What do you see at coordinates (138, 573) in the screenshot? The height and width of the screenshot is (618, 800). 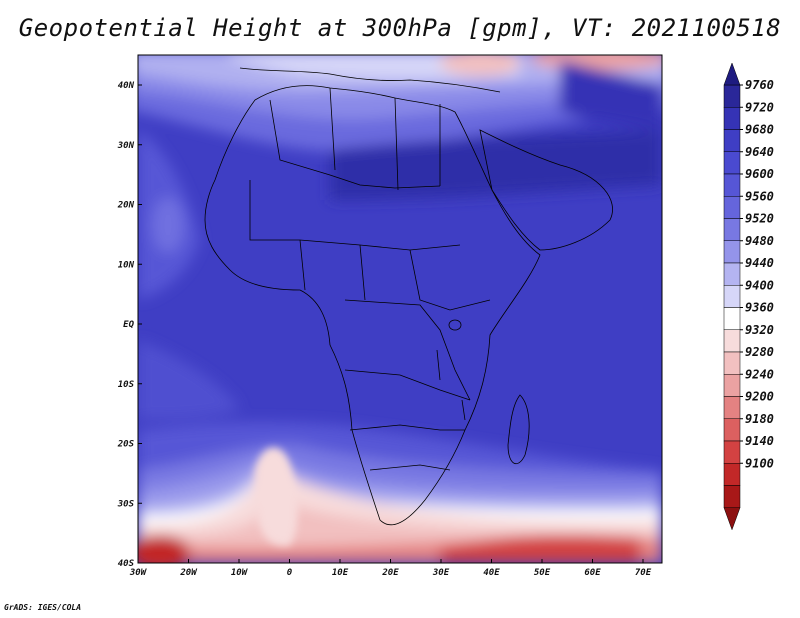 I see `lon-label: 30W` at bounding box center [138, 573].